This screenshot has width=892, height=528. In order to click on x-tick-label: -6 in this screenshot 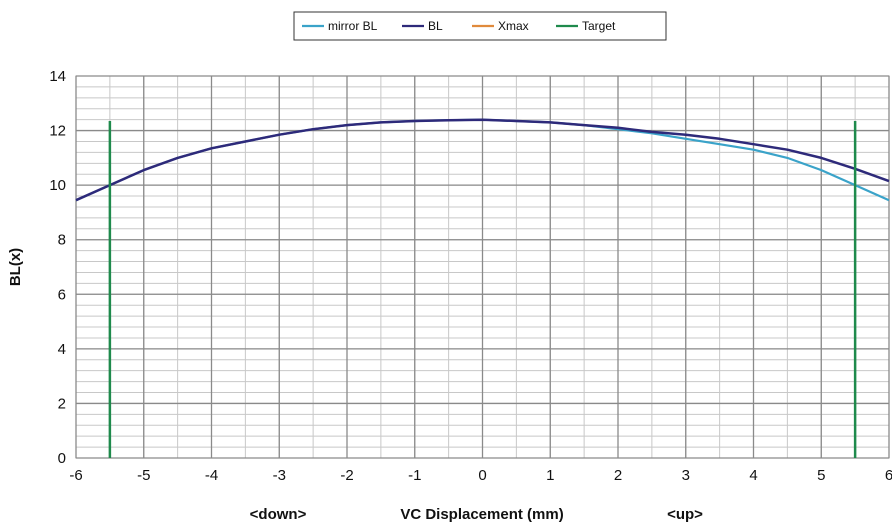, I will do `click(75, 475)`.